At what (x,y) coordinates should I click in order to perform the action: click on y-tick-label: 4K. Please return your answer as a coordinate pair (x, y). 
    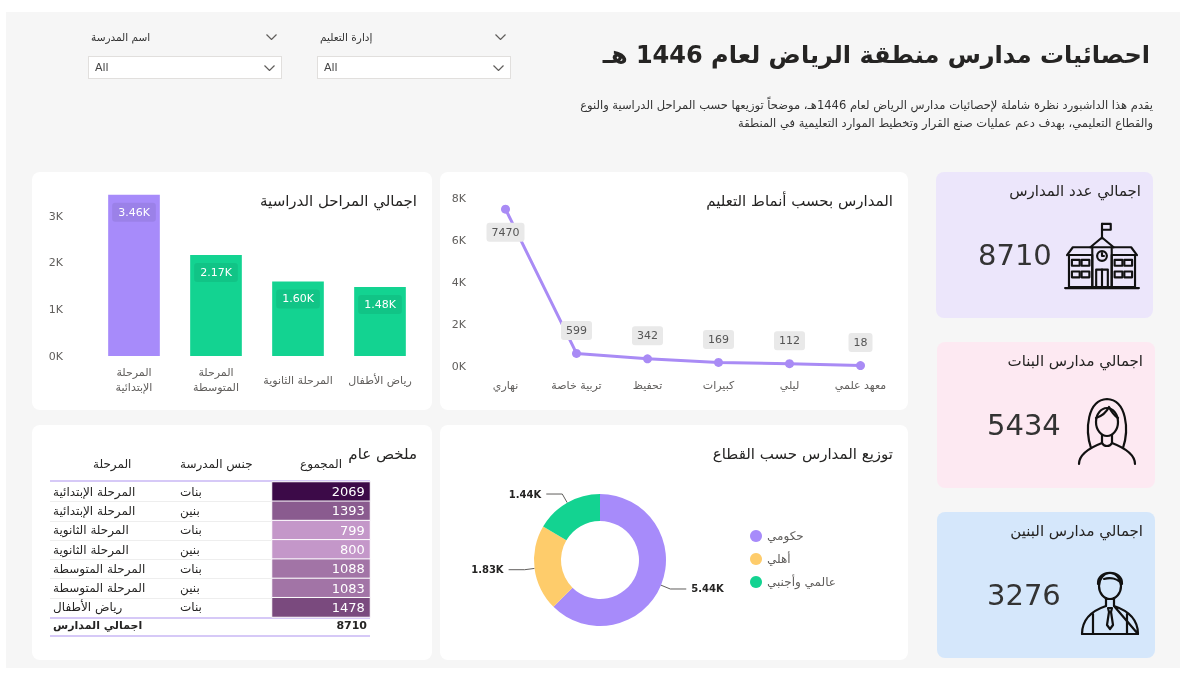
    Looking at the image, I should click on (459, 282).